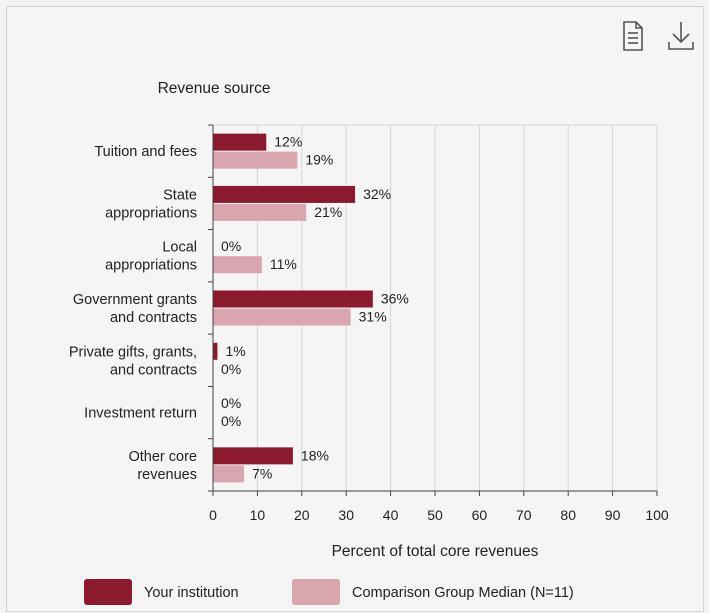  What do you see at coordinates (524, 515) in the screenshot?
I see `x-tick-label: 70` at bounding box center [524, 515].